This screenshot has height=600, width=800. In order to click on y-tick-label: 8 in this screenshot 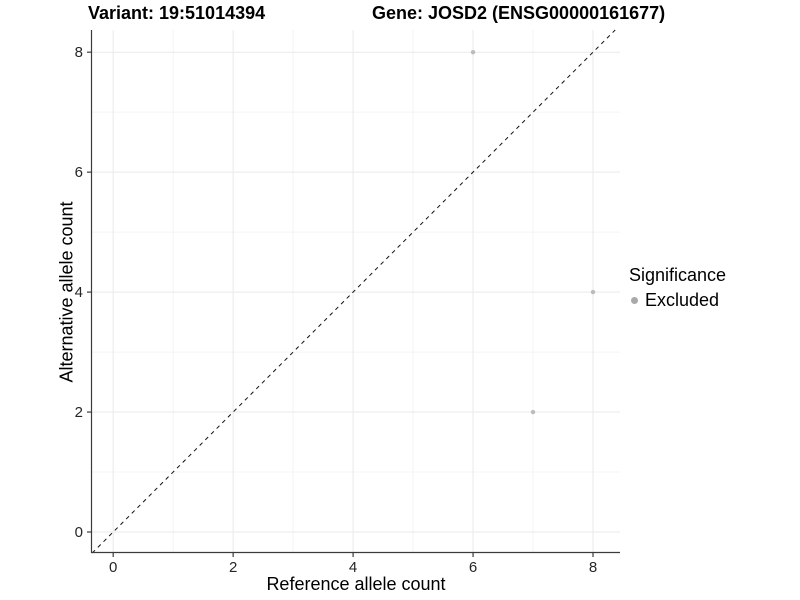, I will do `click(79, 52)`.